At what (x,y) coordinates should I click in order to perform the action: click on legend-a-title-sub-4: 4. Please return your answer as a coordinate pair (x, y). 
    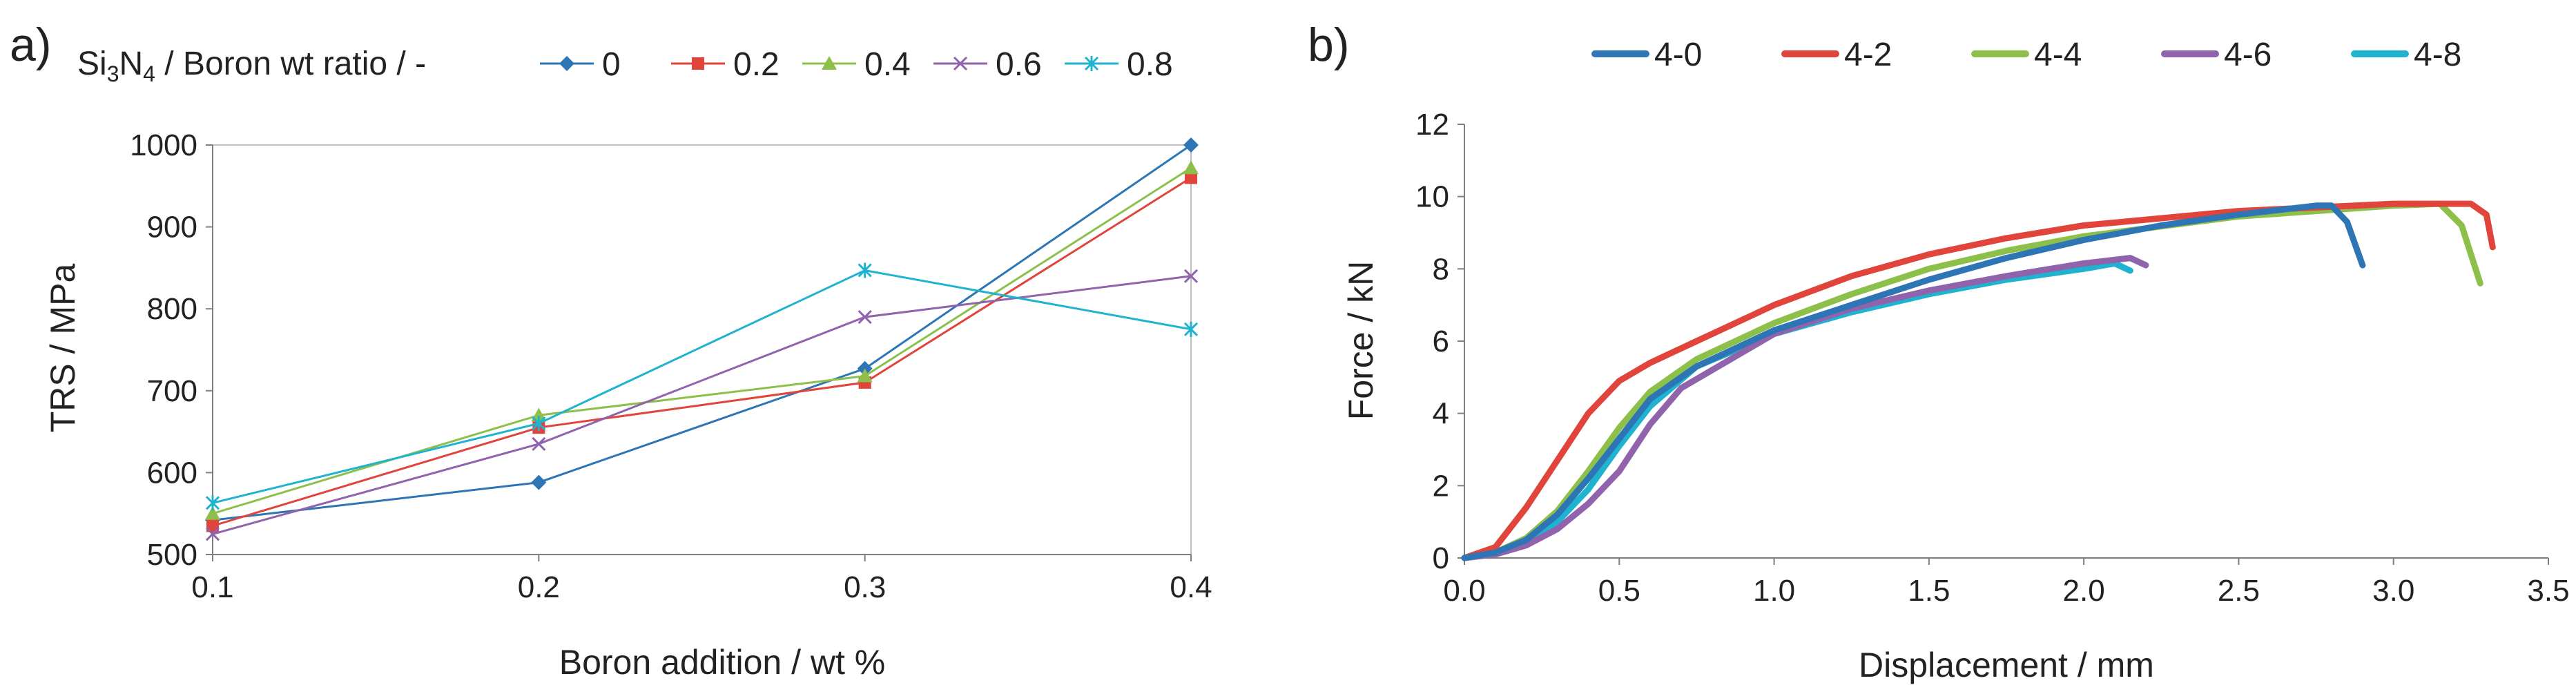
    Looking at the image, I should click on (149, 73).